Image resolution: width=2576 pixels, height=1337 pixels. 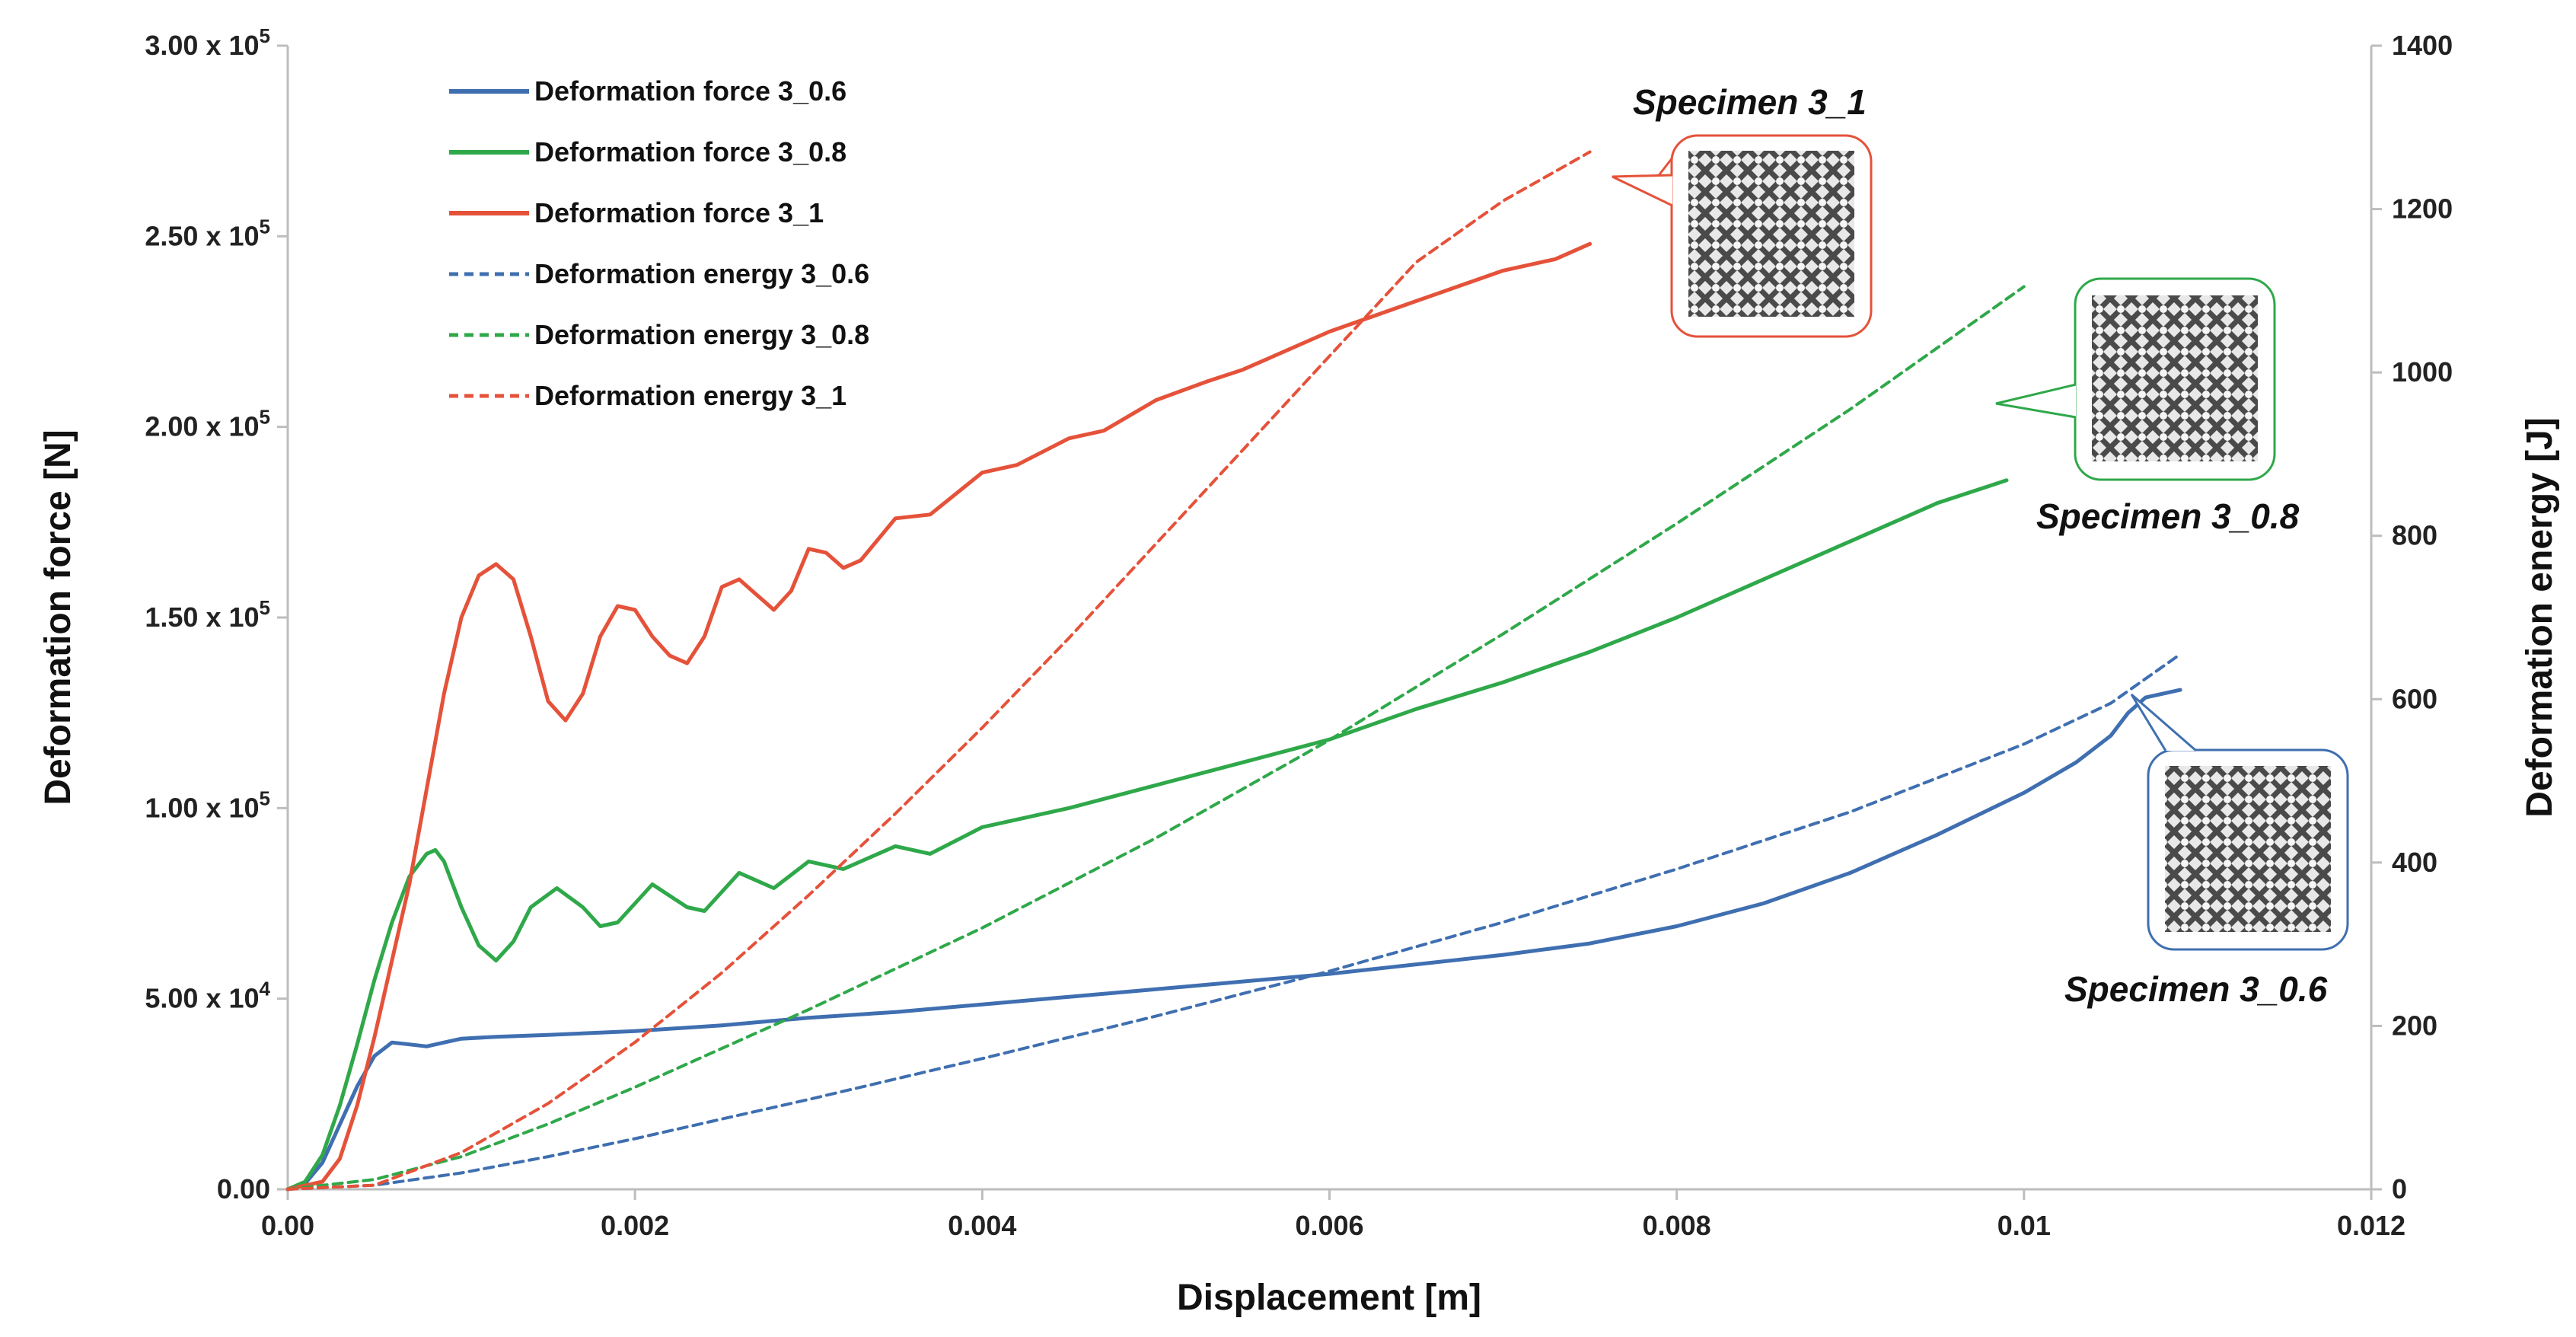 What do you see at coordinates (690, 395) in the screenshot?
I see `legend-label: Deformation energy 3_1` at bounding box center [690, 395].